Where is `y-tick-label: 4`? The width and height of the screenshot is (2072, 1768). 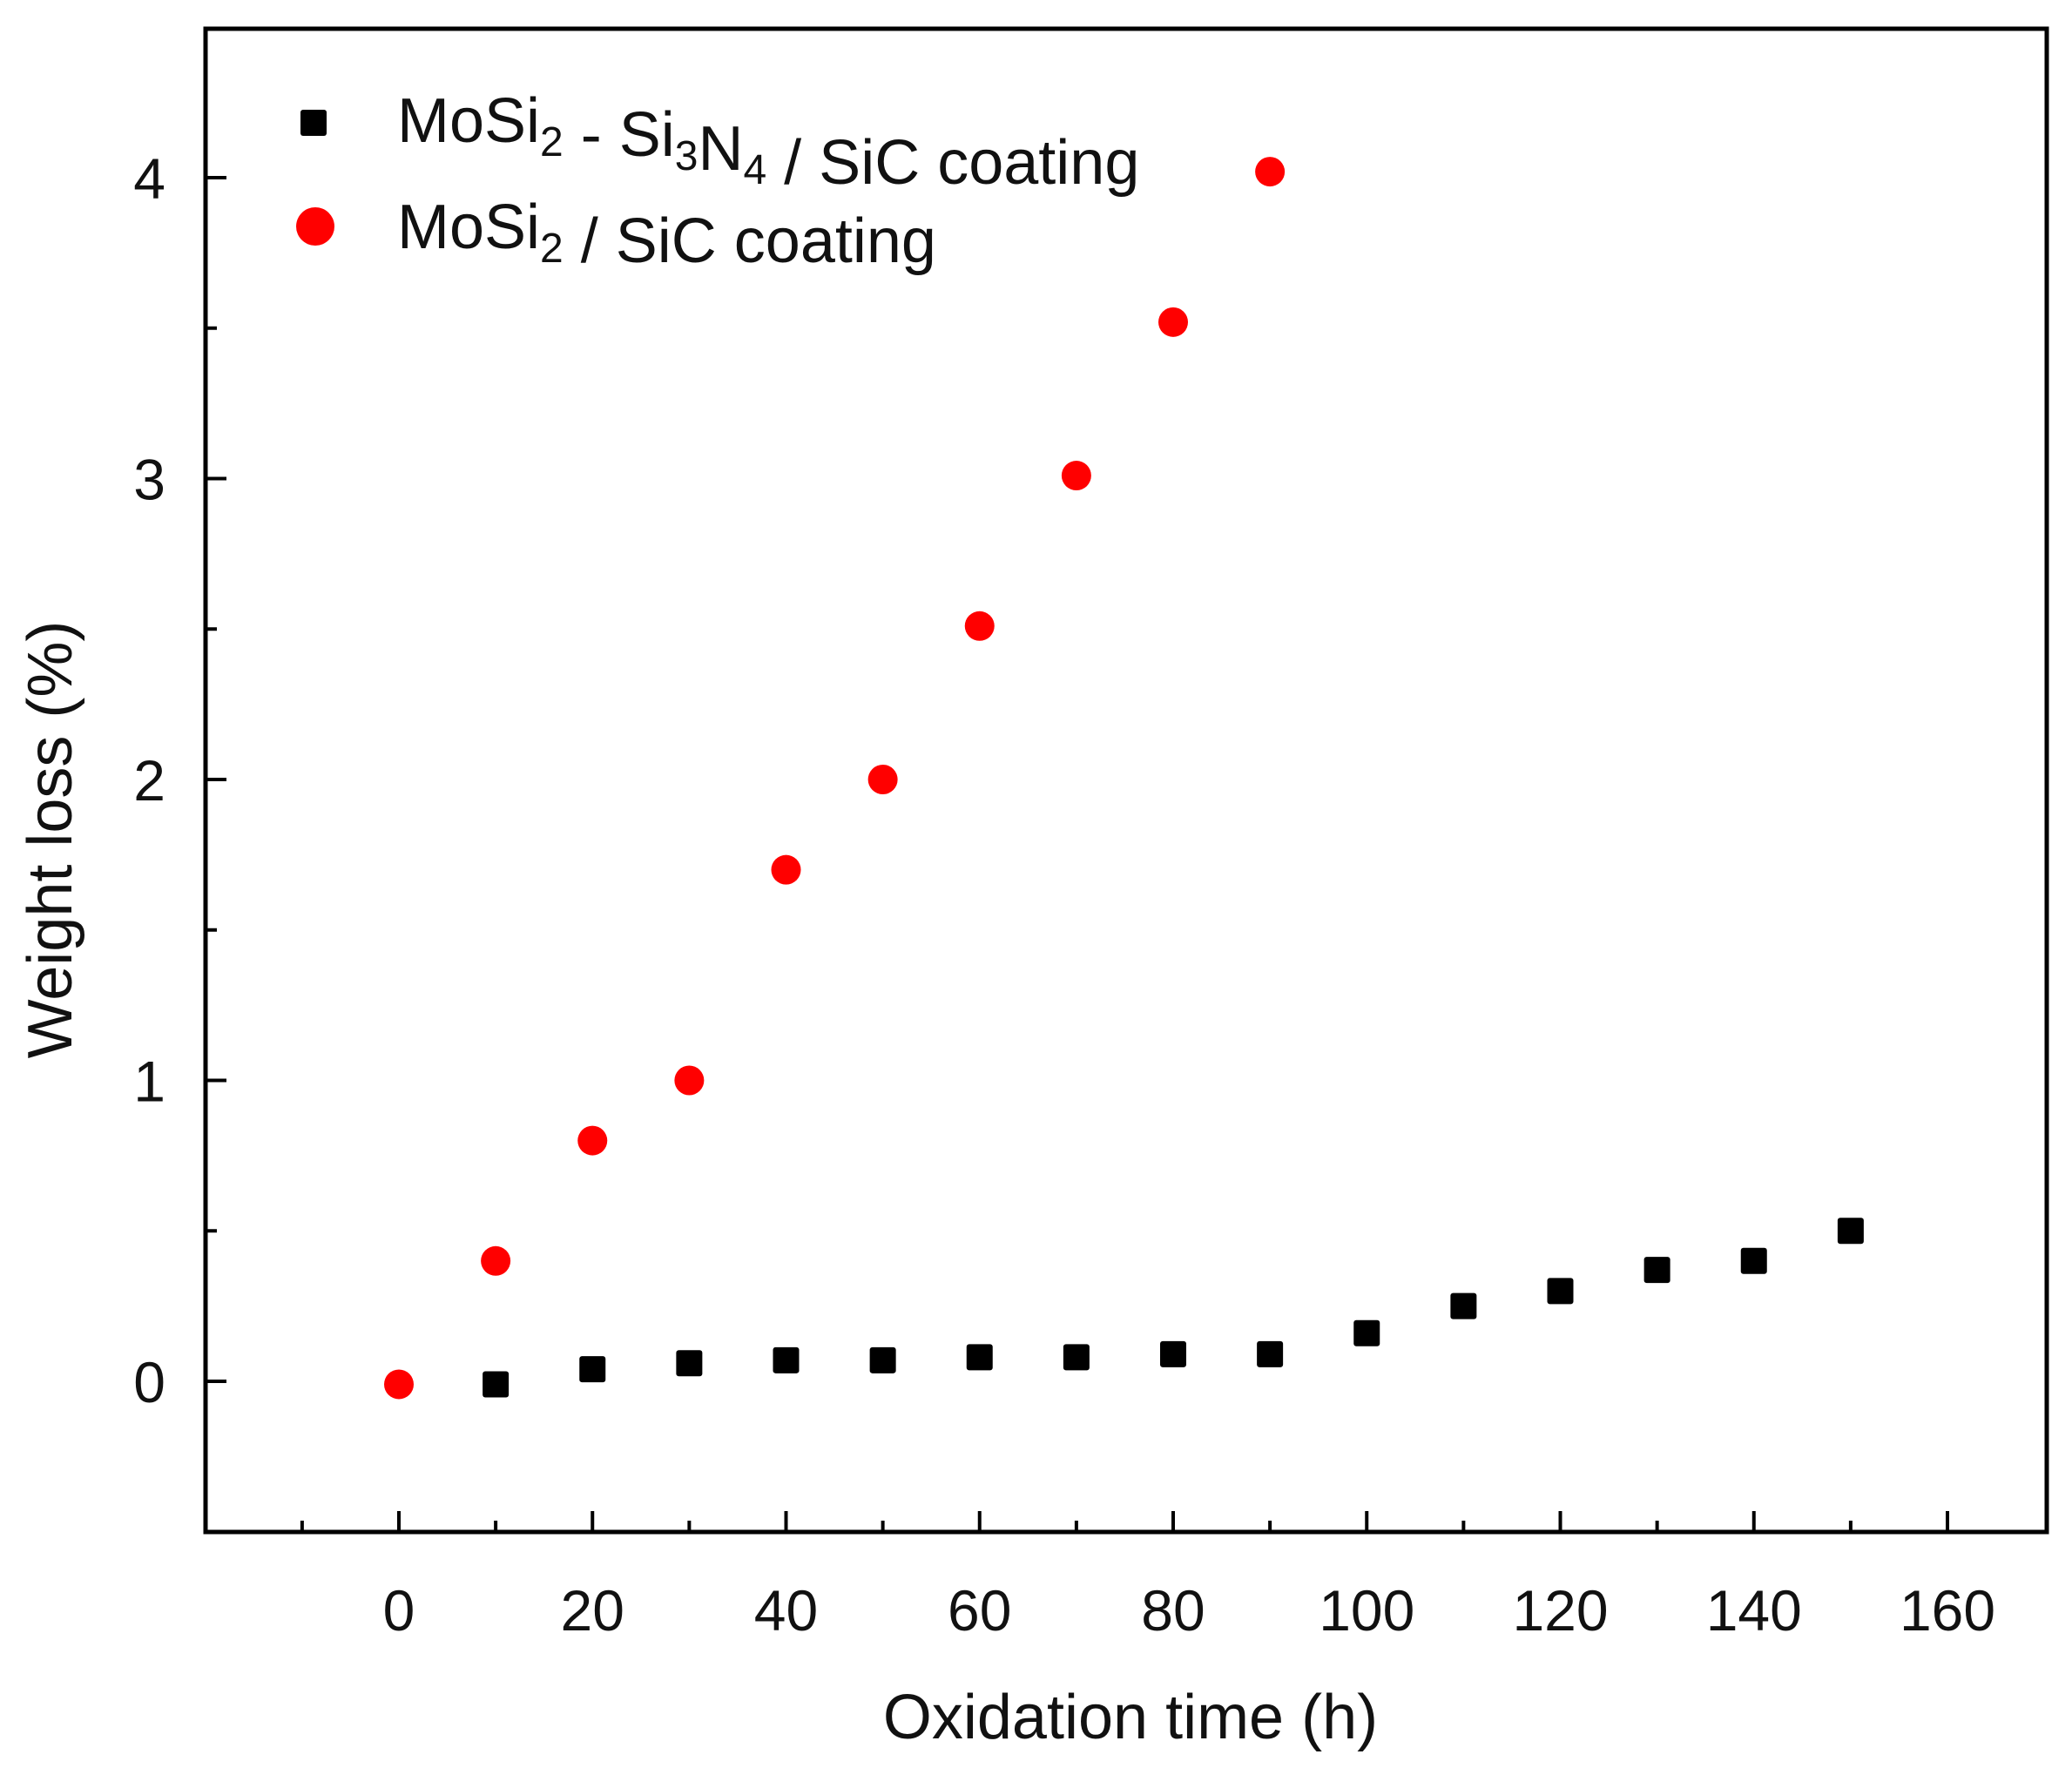 y-tick-label: 4 is located at coordinates (149, 178).